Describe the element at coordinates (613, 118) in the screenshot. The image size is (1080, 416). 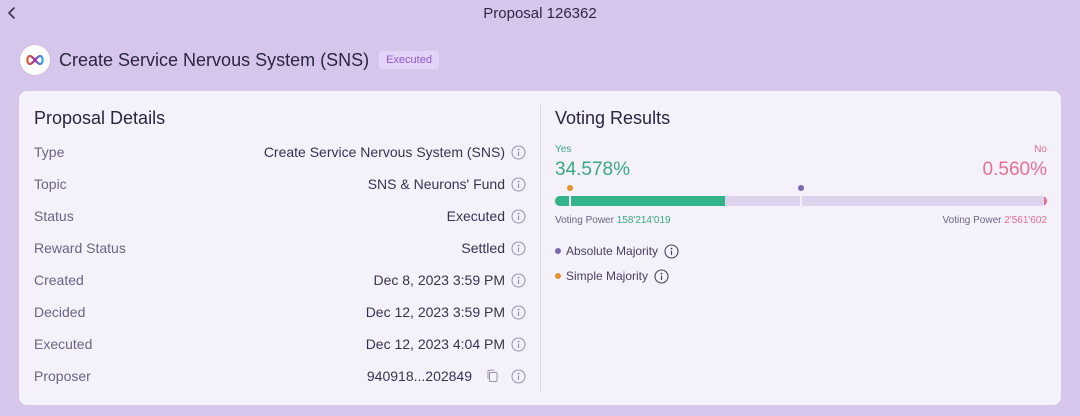
I see `voting-results-title: Voting Results` at that location.